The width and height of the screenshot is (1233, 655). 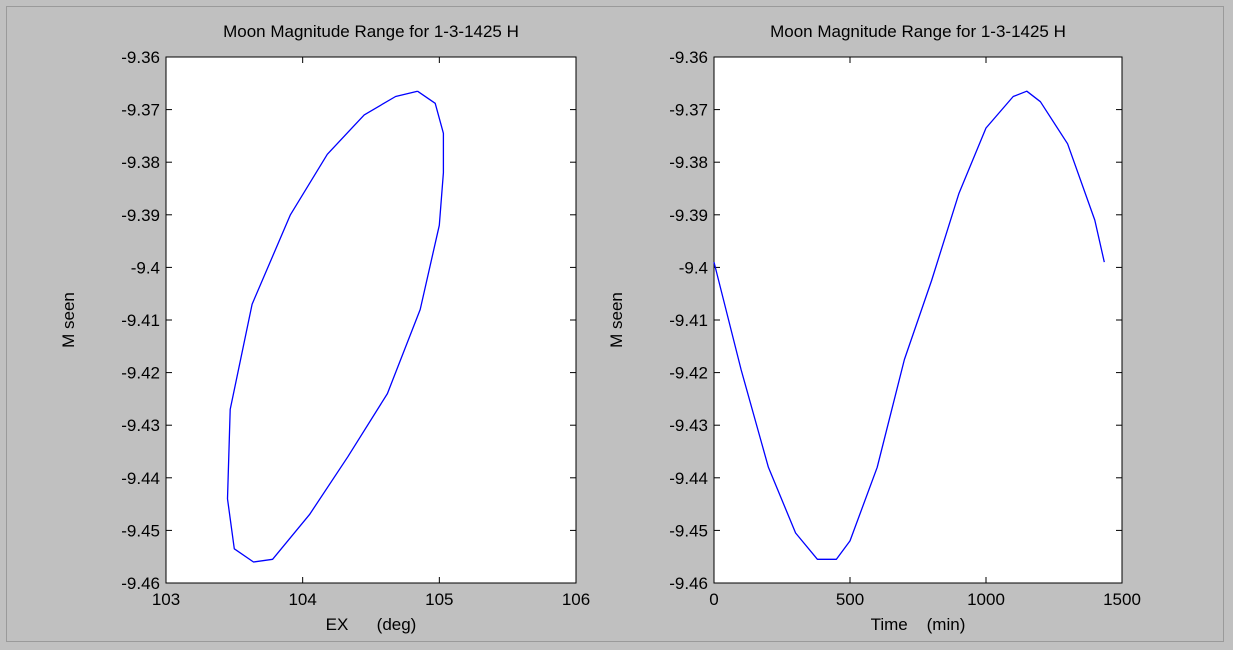 I want to click on x-tick-label: 103, so click(x=166, y=599).